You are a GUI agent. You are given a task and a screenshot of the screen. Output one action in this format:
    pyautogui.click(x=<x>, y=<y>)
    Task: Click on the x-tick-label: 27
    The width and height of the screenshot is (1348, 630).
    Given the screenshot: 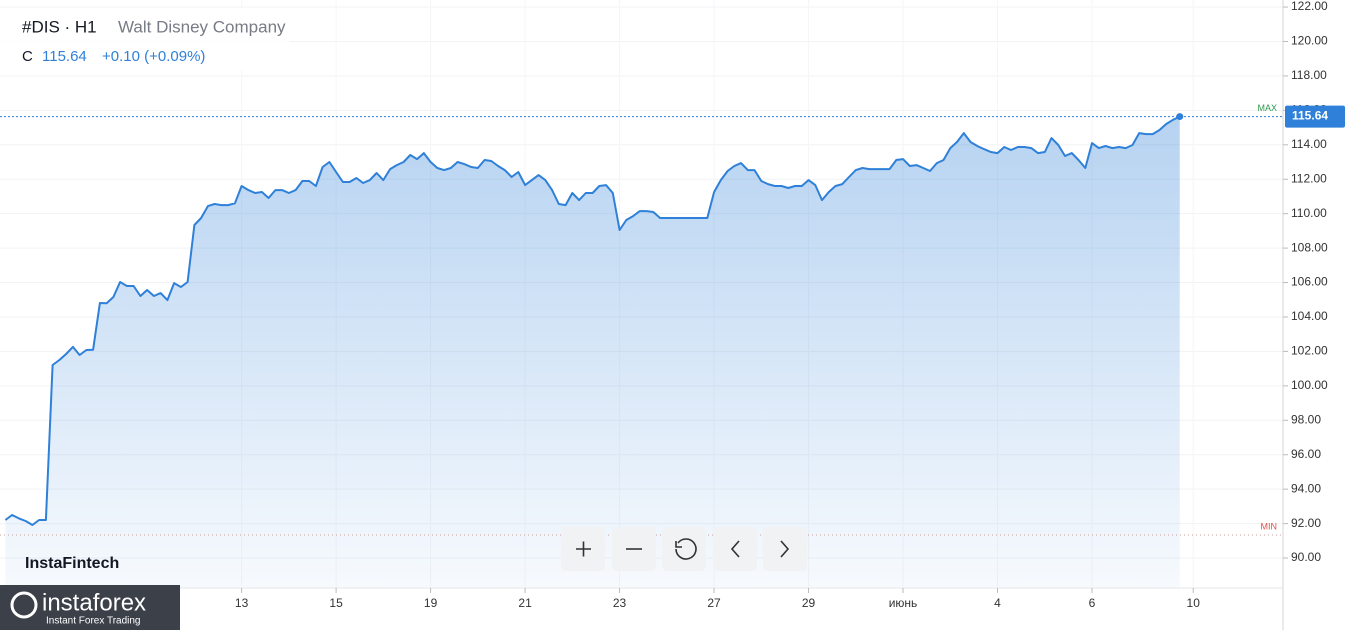 What is the action you would take?
    pyautogui.click(x=714, y=603)
    